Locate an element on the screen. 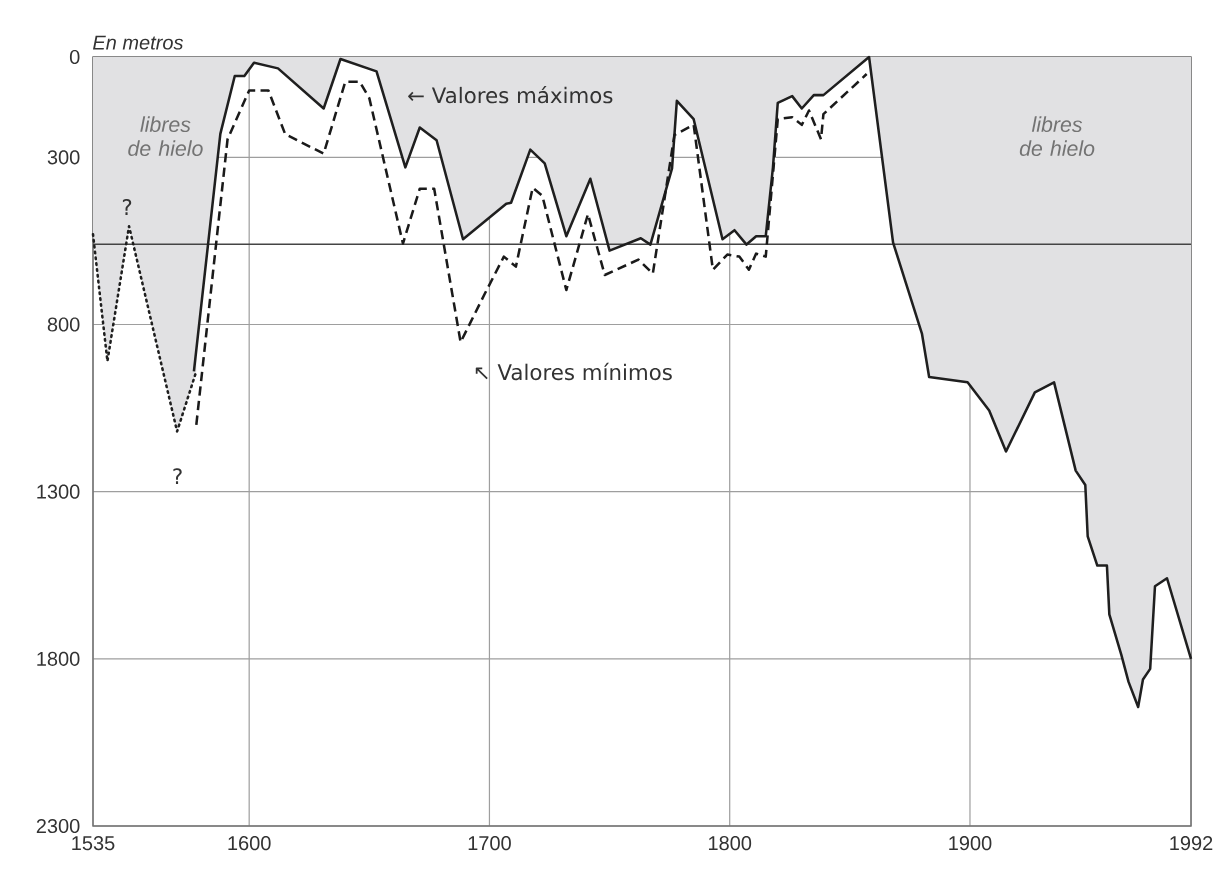 This screenshot has width=1226, height=878. x-tick-label: 1900 is located at coordinates (970, 843).